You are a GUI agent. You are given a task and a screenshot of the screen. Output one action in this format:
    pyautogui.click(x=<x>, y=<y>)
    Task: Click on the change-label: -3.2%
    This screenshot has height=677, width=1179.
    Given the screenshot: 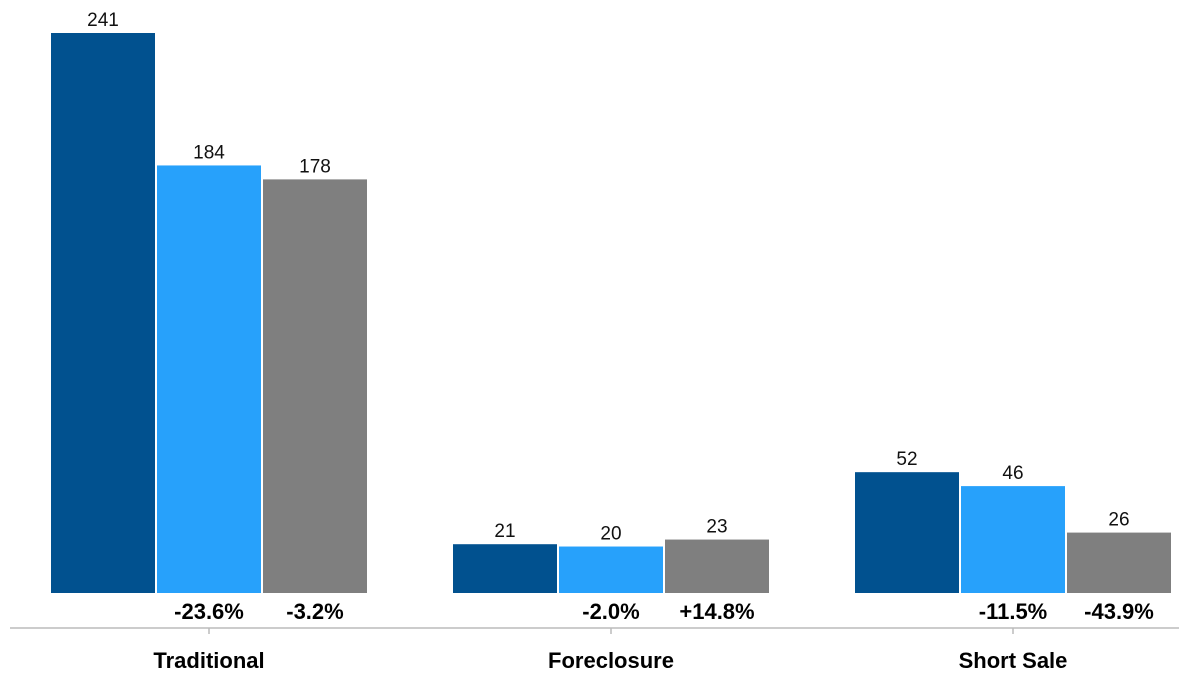 What is the action you would take?
    pyautogui.click(x=314, y=611)
    